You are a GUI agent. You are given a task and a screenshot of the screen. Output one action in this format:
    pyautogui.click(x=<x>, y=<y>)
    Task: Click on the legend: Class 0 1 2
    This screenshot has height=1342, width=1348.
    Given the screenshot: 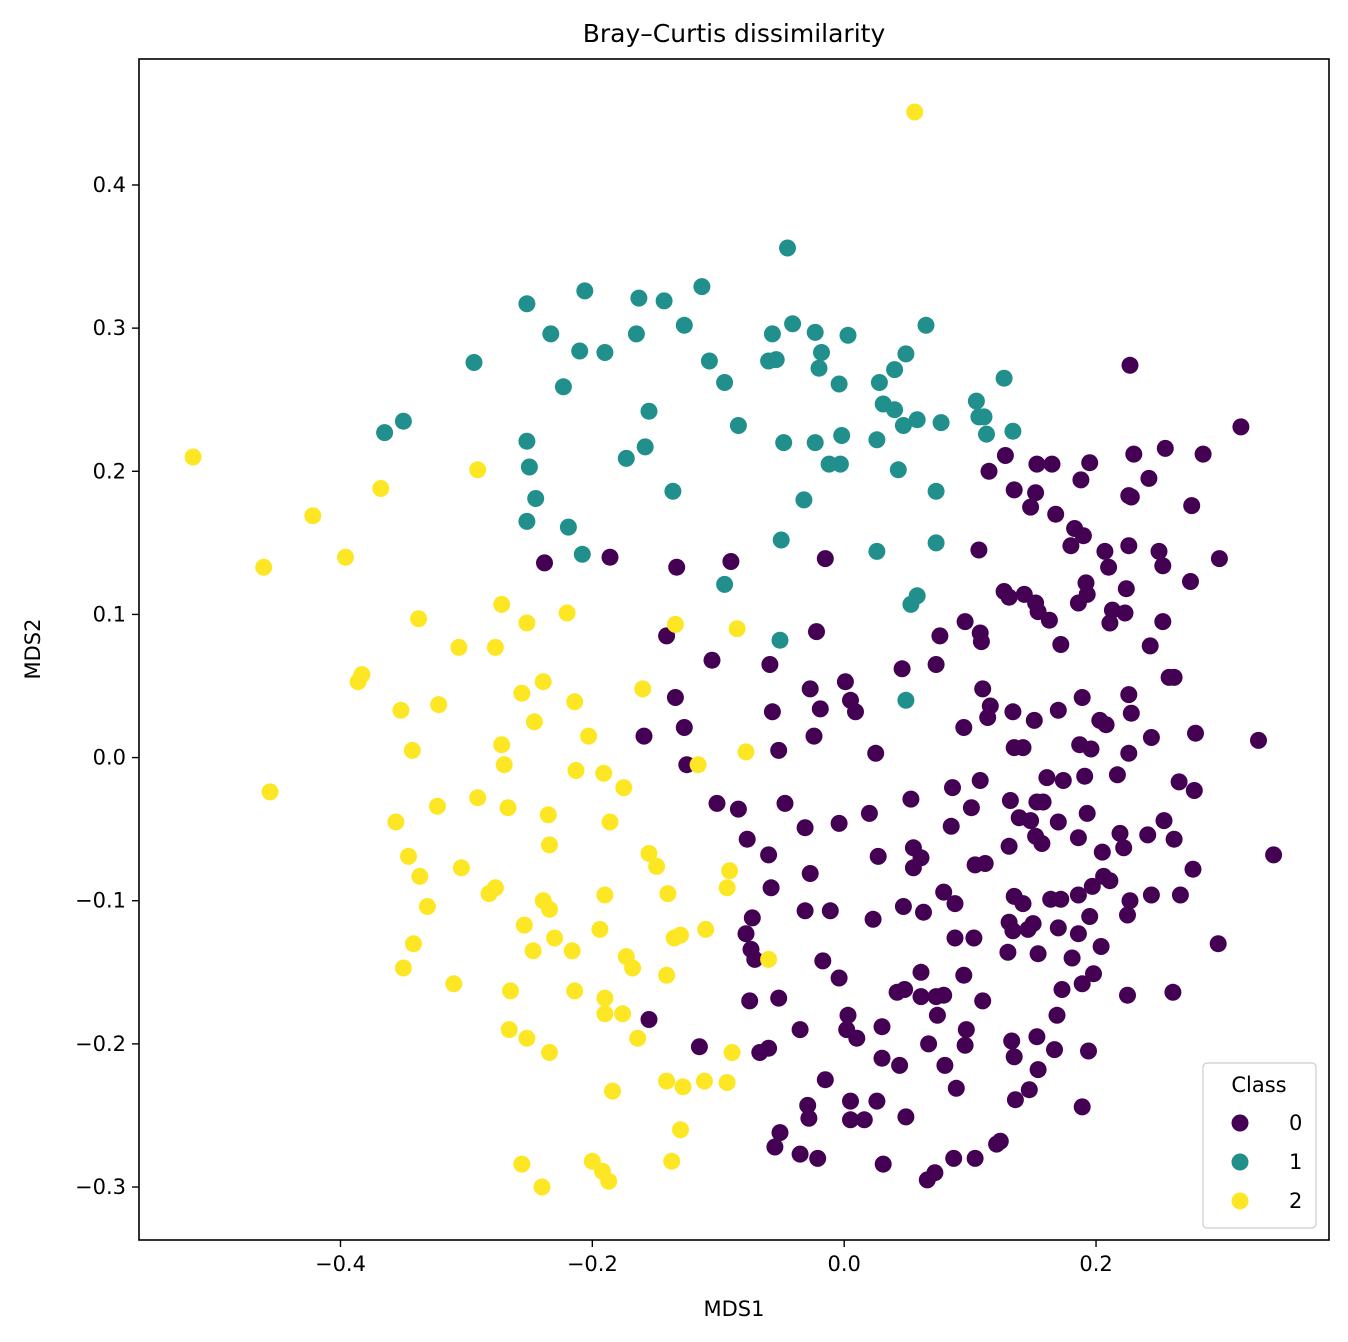 What is the action you would take?
    pyautogui.click(x=1259, y=1145)
    